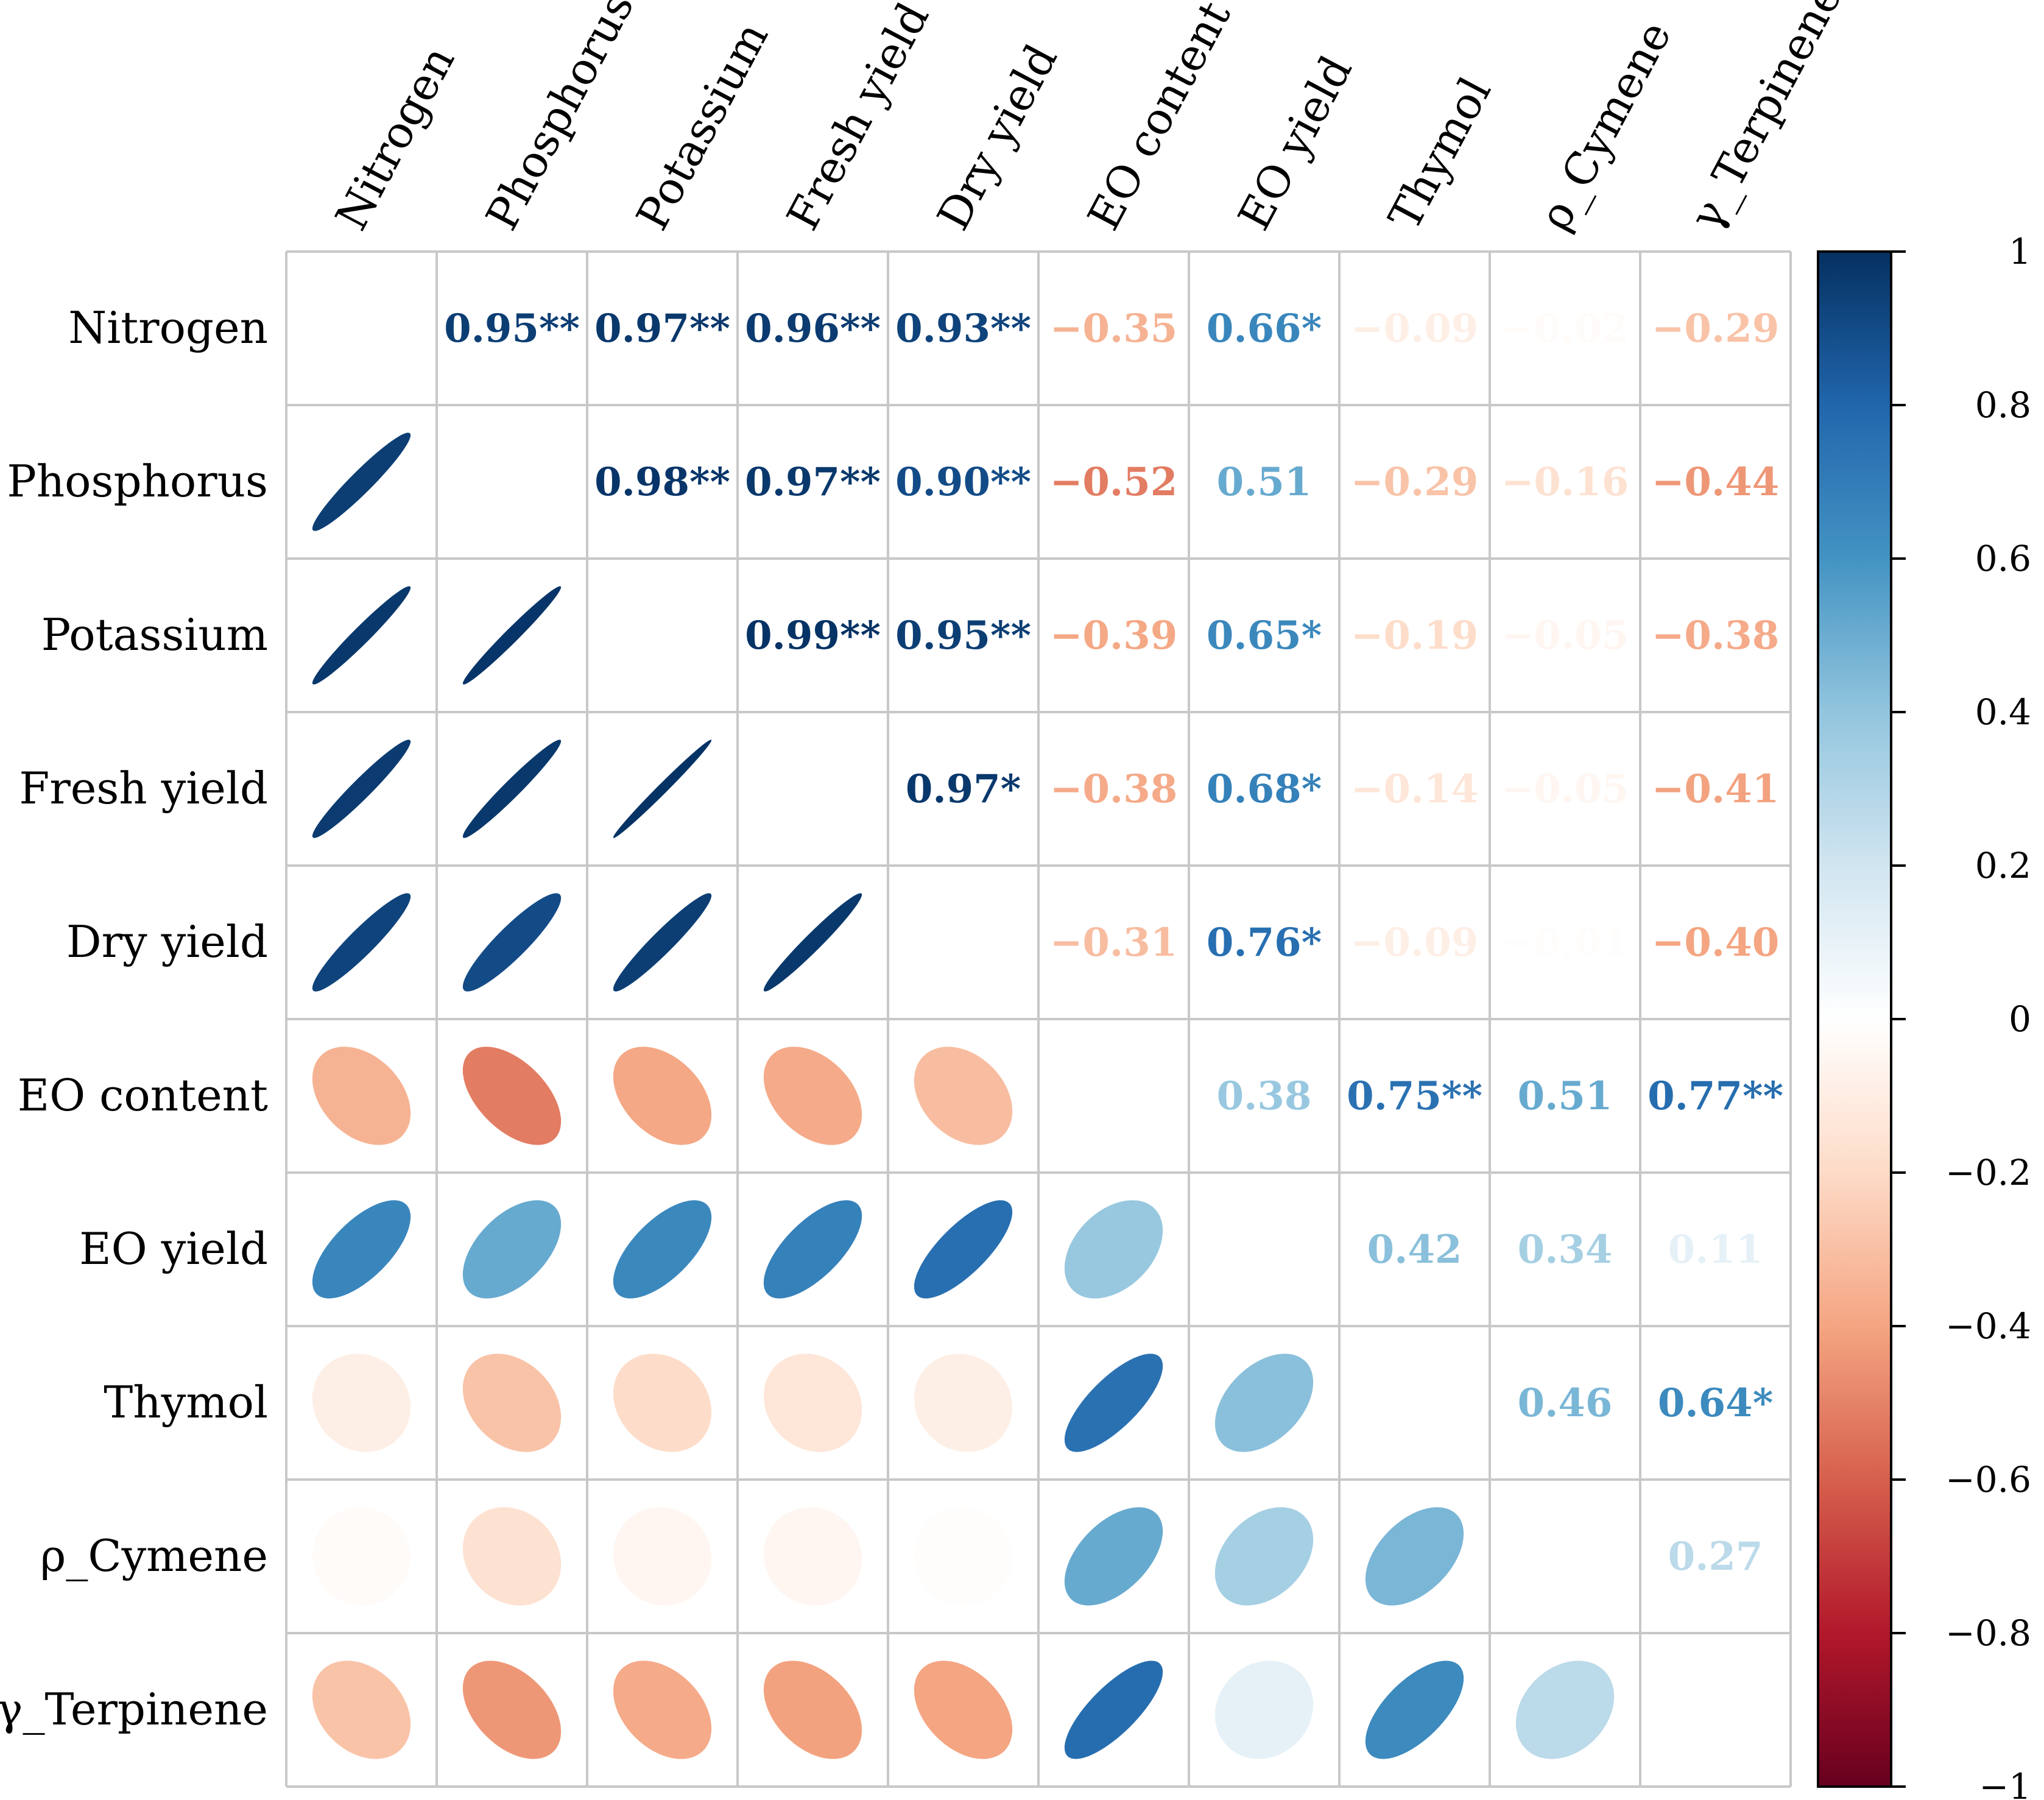 The height and width of the screenshot is (1800, 2044). Describe the element at coordinates (512, 1556) in the screenshot. I see `ellipse-ρ_Cymene-Phosphorus` at that location.